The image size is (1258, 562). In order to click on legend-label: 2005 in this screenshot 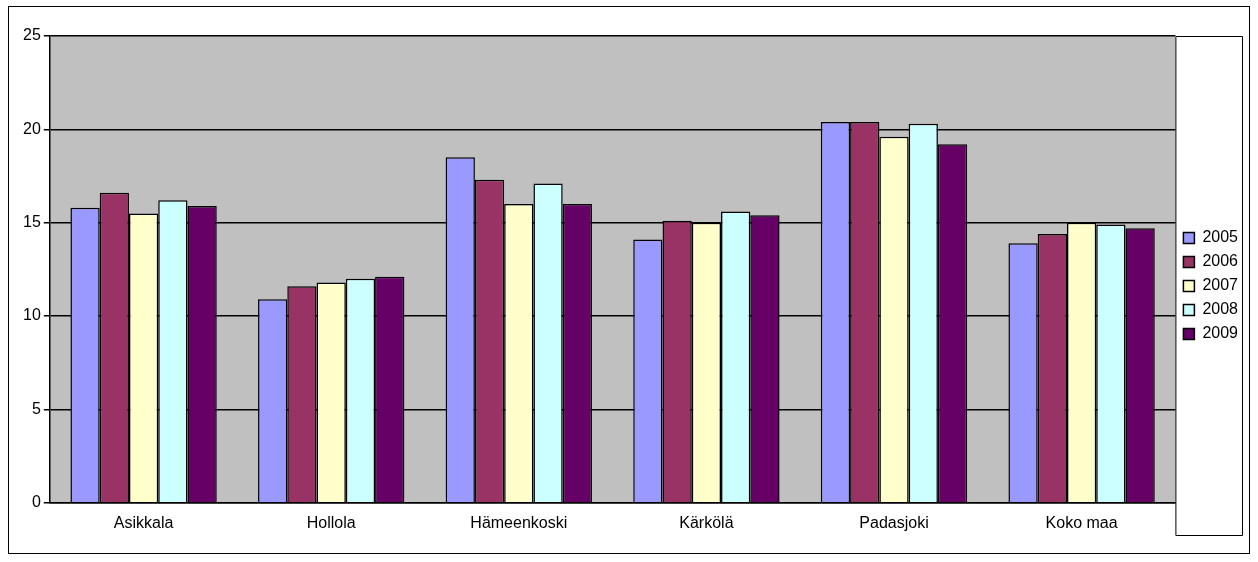, I will do `click(1220, 237)`.